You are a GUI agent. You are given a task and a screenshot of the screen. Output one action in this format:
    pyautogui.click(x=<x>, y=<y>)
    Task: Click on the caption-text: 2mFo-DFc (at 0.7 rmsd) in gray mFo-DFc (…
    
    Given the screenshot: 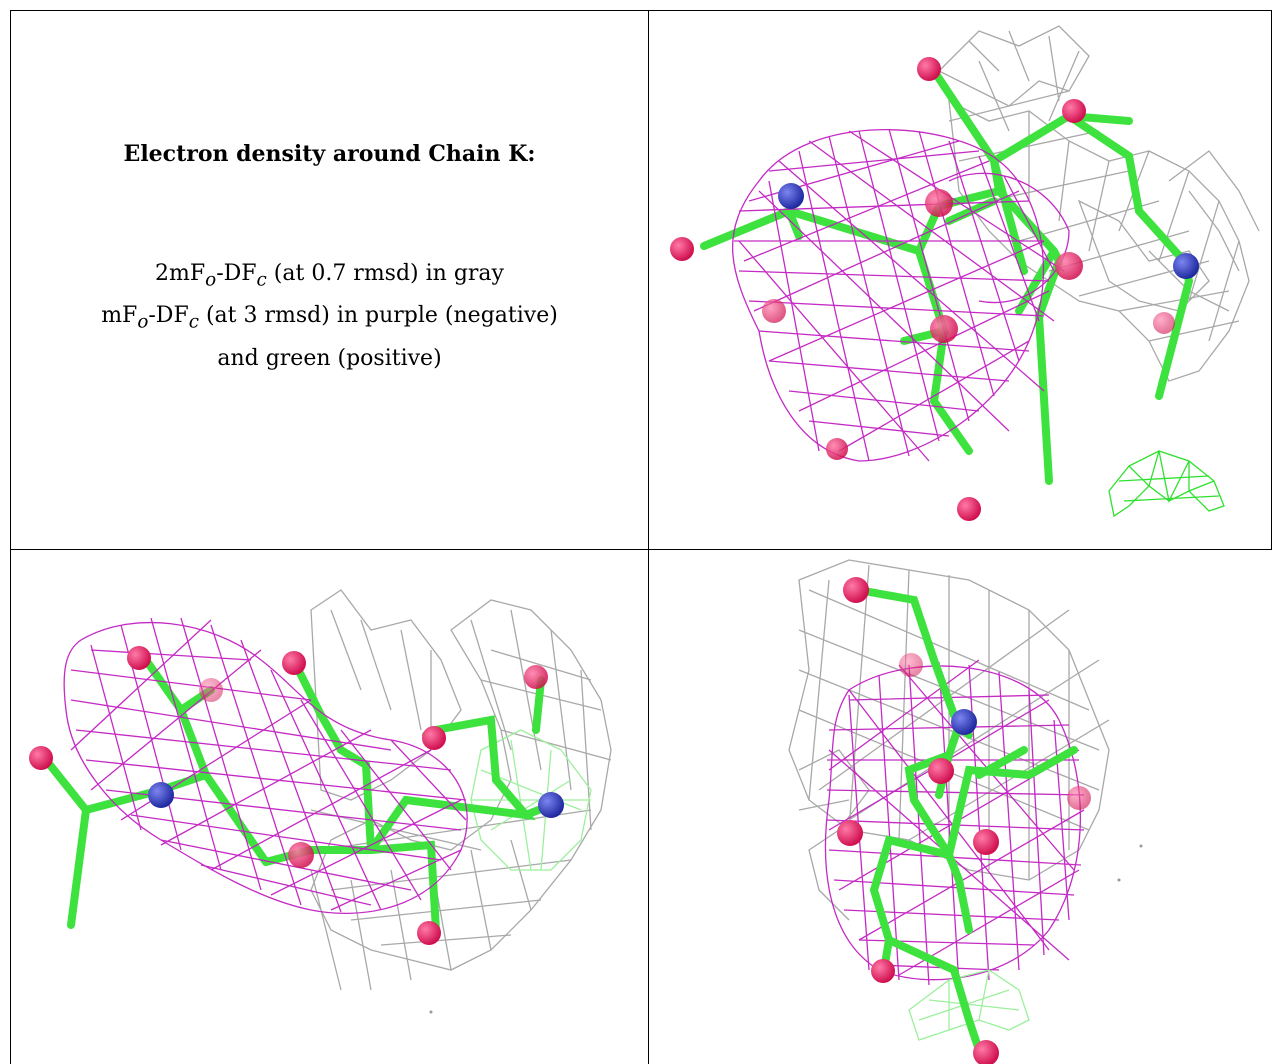 What is the action you would take?
    pyautogui.click(x=329, y=316)
    